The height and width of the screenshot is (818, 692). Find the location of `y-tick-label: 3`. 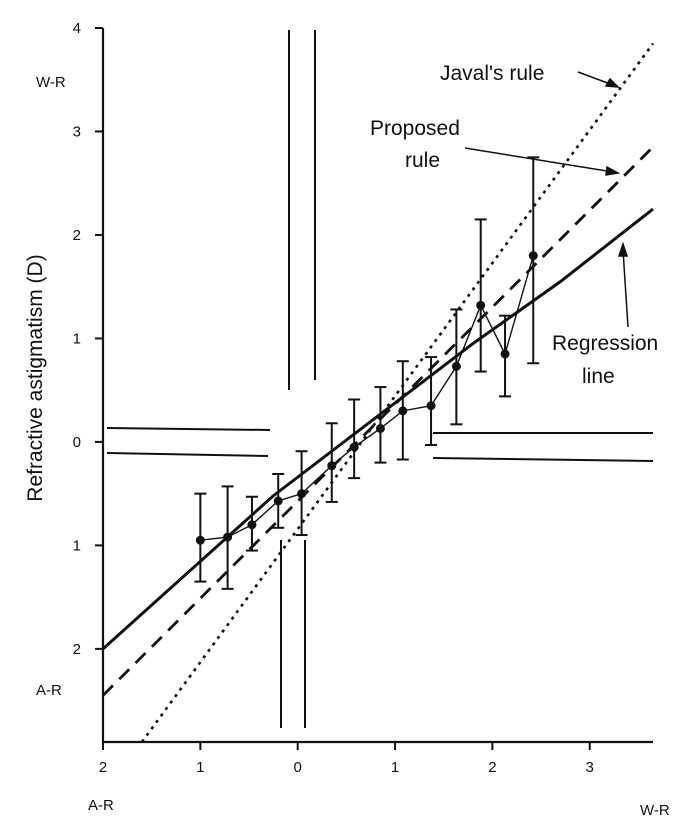

y-tick-label: 3 is located at coordinates (77, 131).